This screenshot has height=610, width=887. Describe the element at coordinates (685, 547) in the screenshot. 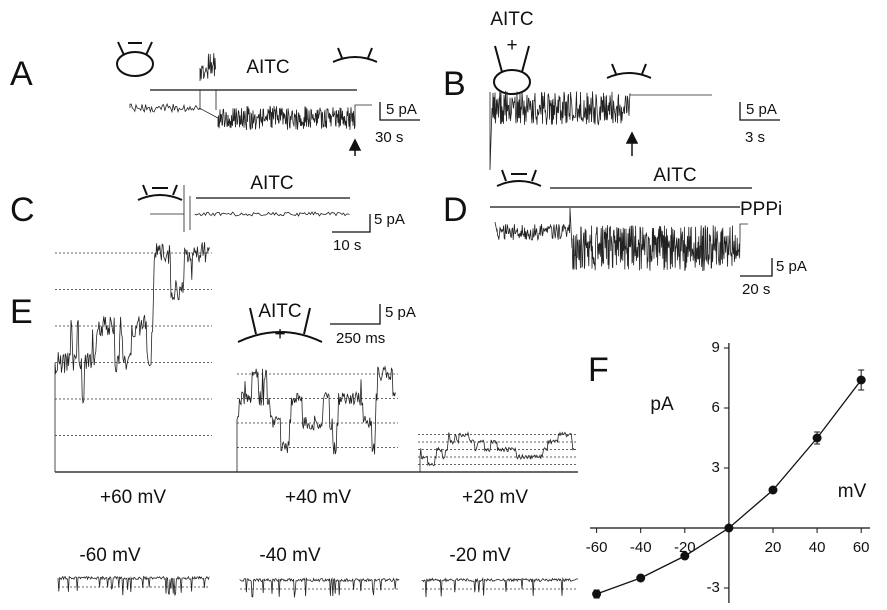

I see `x-tick-label: -20` at that location.